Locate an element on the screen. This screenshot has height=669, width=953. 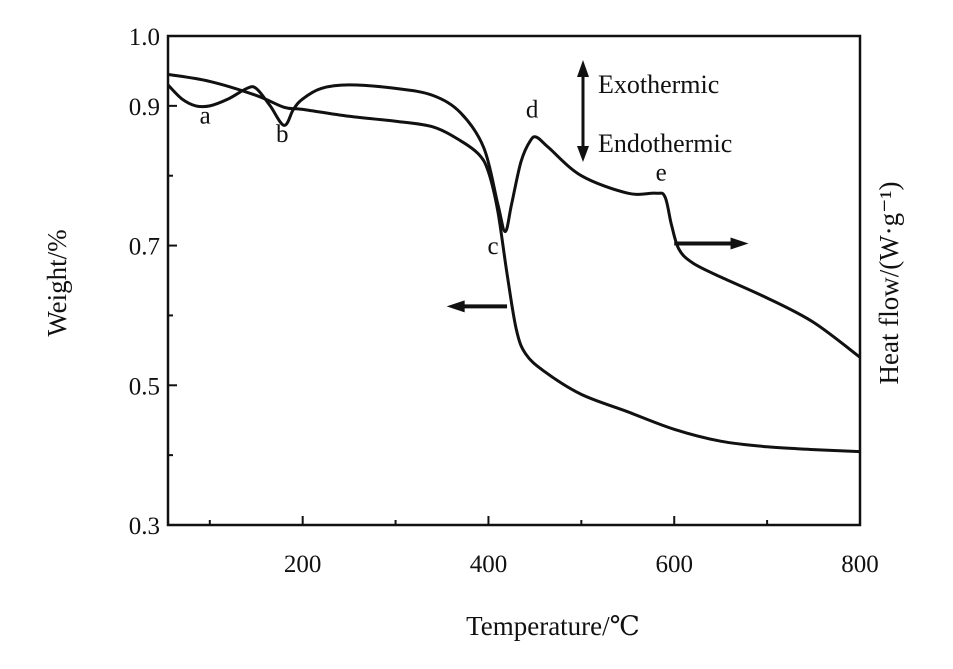
y-axis-title: Weight/% is located at coordinates (57, 282).